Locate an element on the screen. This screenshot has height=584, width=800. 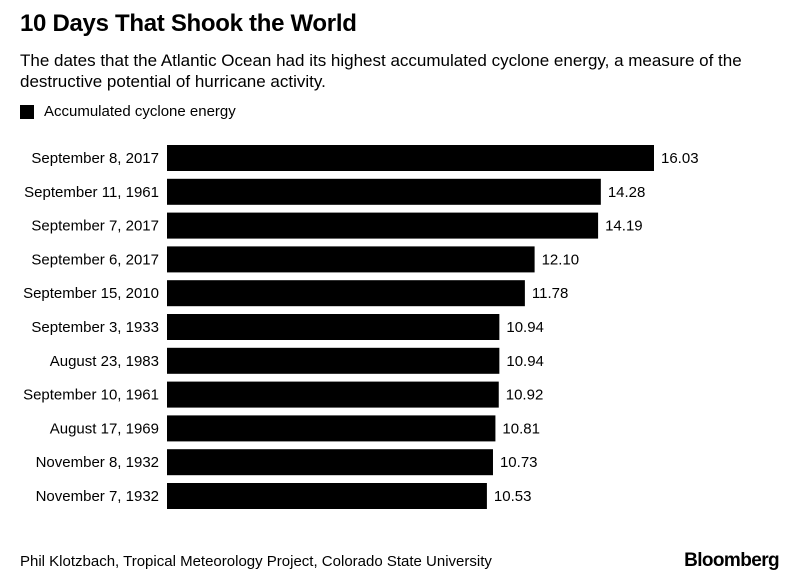
category-label: November 7, 1932 is located at coordinates (97, 496).